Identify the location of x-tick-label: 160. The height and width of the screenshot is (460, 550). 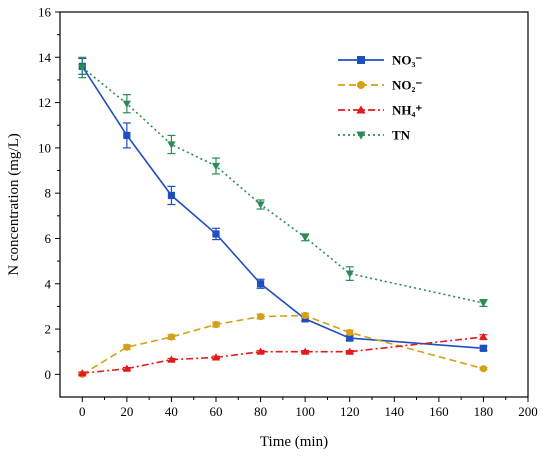
(439, 411).